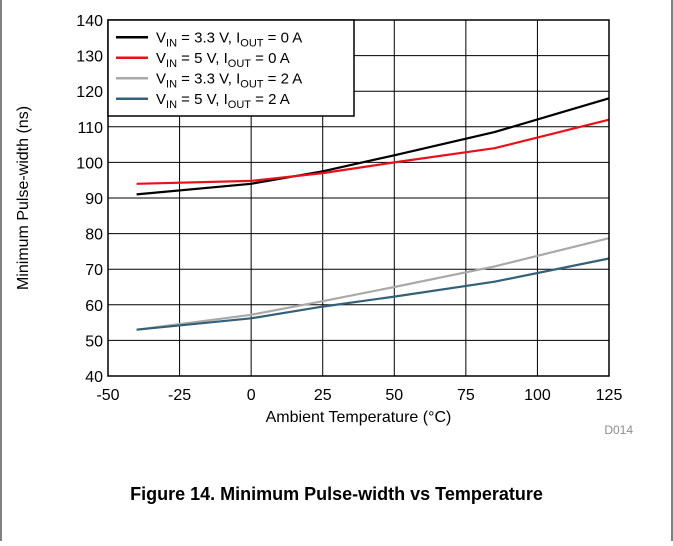 This screenshot has width=673, height=546. I want to click on figure-ref-id: D014, so click(618, 430).